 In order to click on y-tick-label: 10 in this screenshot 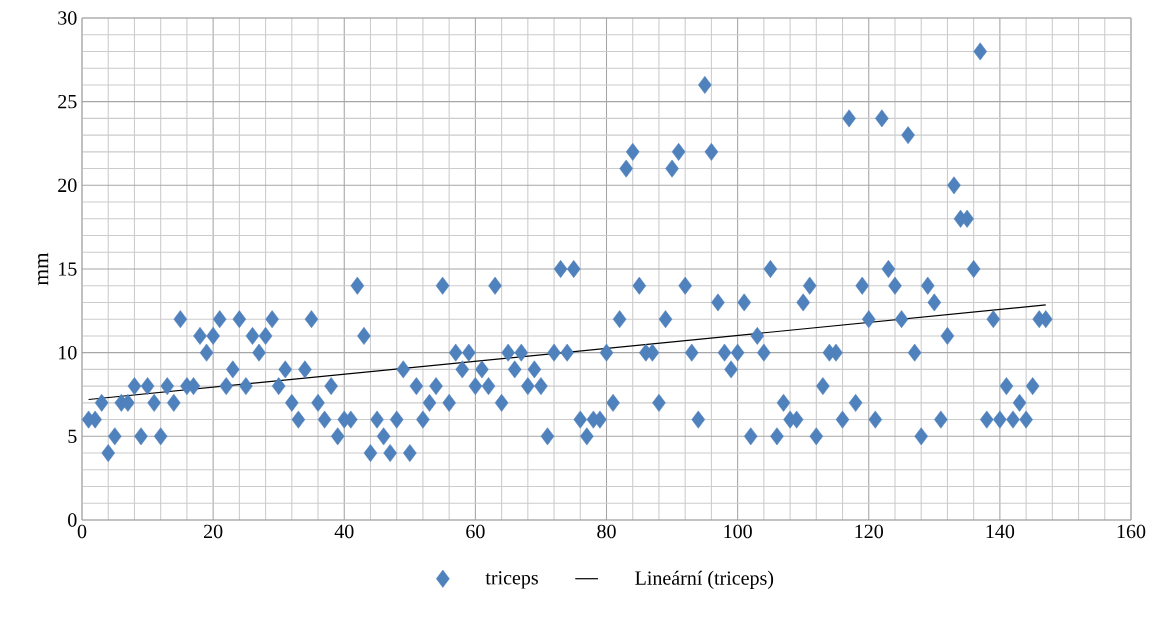, I will do `click(68, 352)`.